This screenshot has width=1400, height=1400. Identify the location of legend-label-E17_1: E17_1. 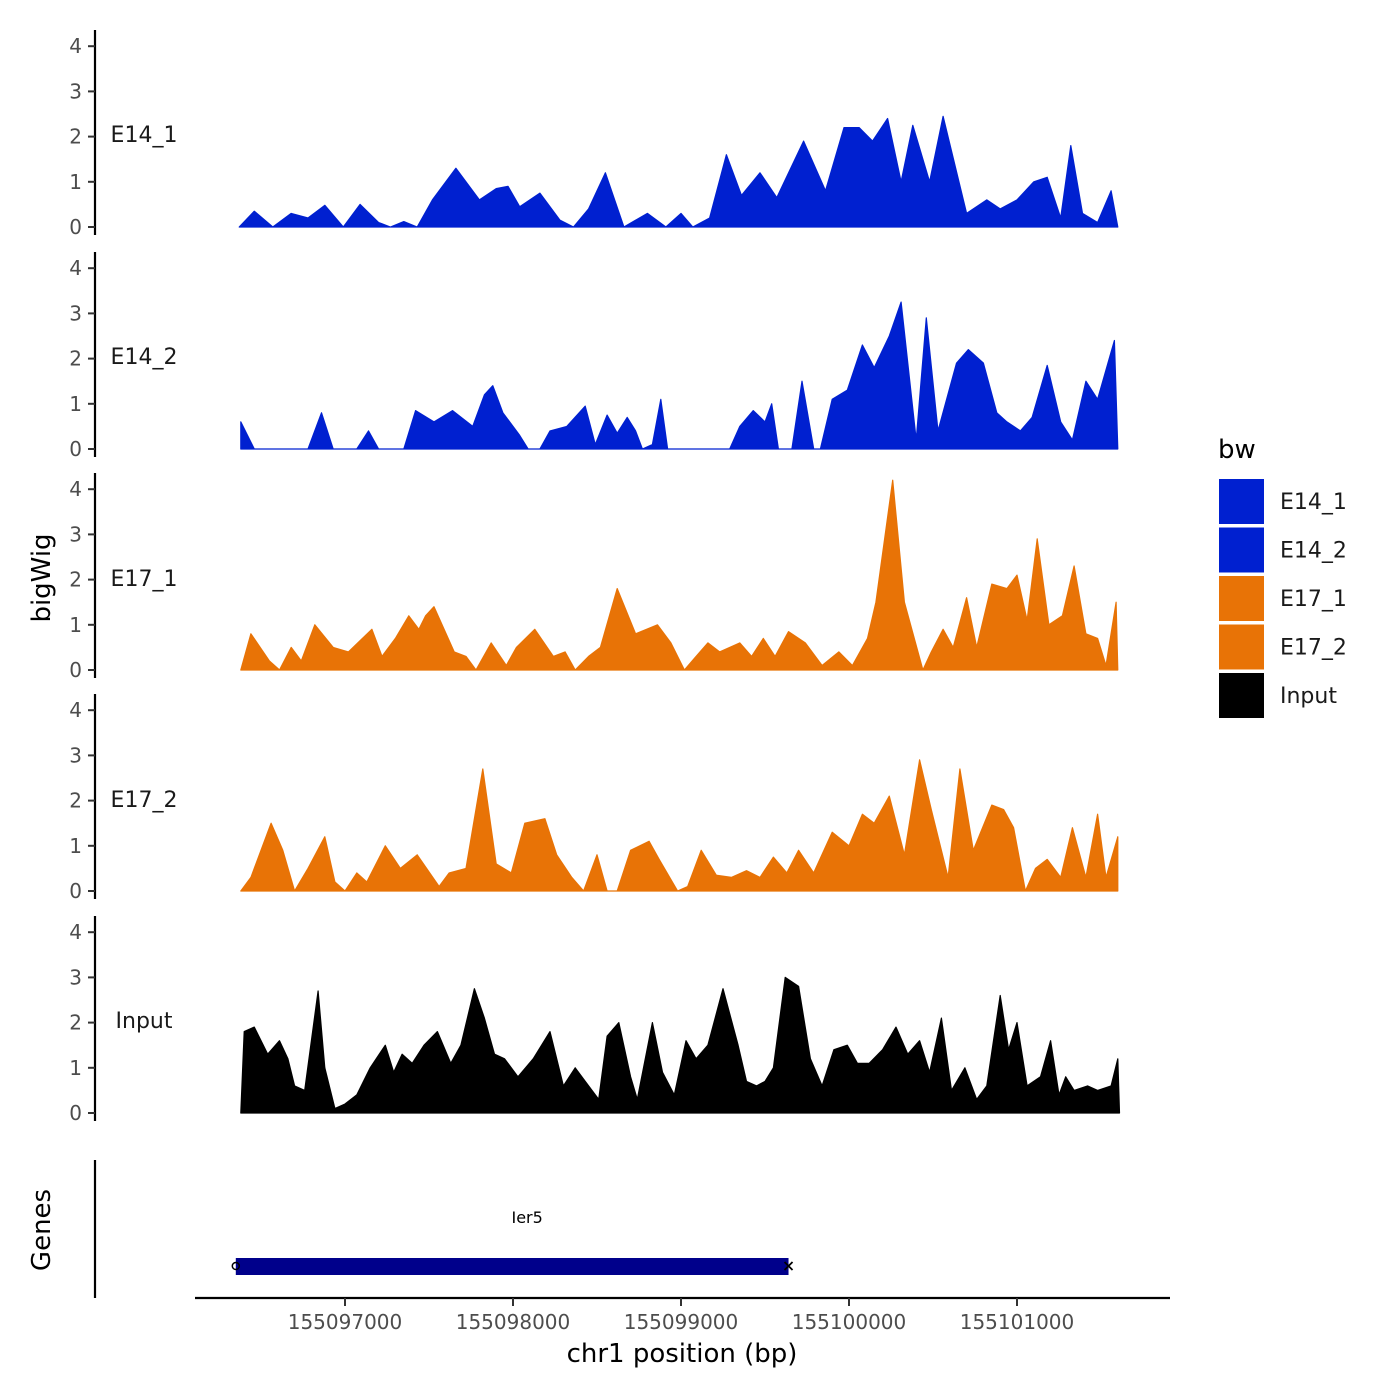
(1313, 599).